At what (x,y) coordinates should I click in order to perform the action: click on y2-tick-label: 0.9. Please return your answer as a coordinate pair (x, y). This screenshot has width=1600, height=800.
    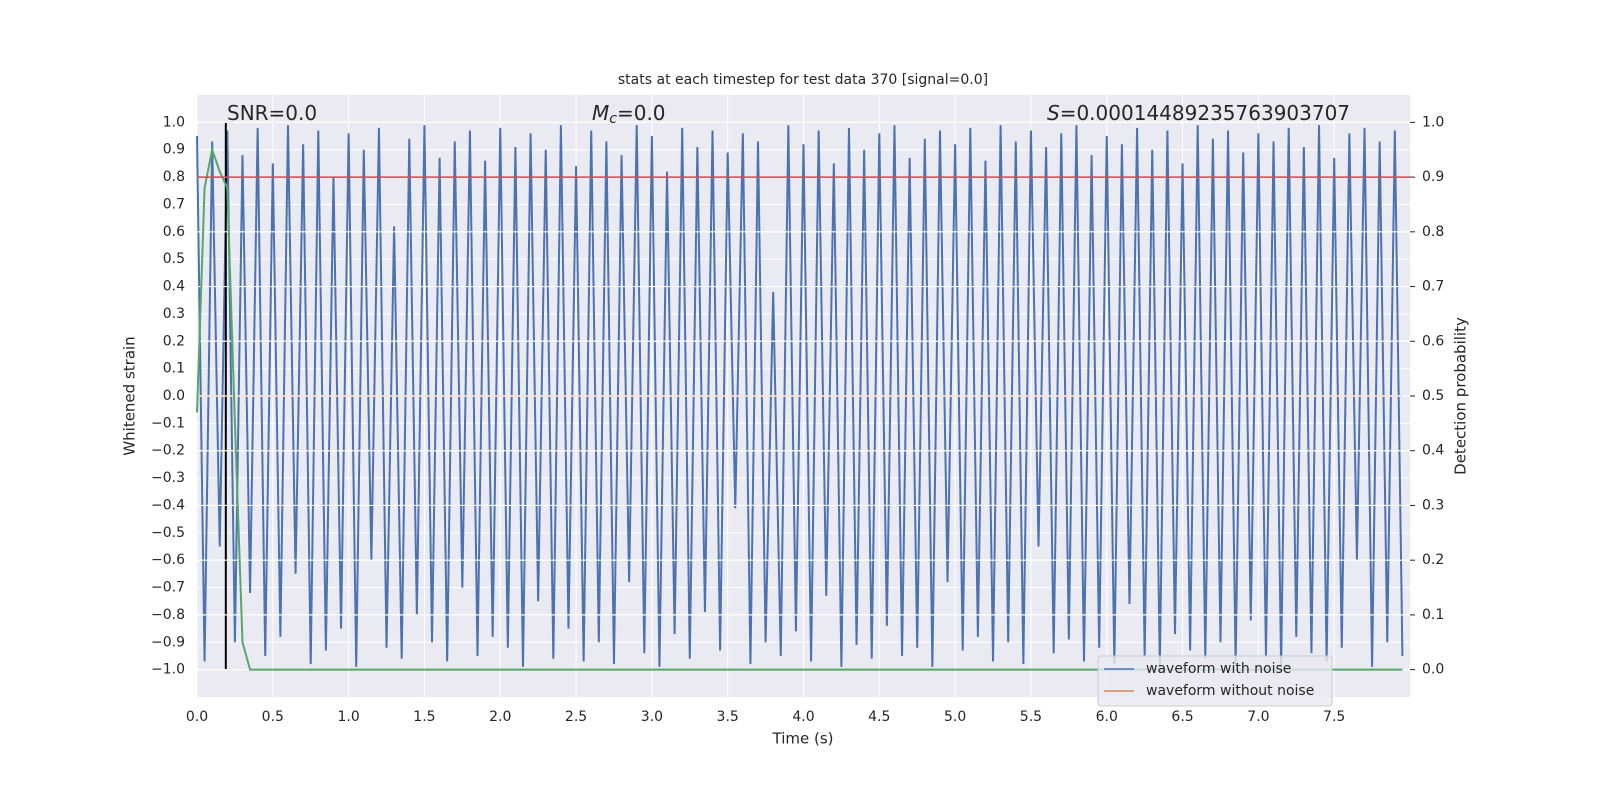
    Looking at the image, I should click on (1433, 177).